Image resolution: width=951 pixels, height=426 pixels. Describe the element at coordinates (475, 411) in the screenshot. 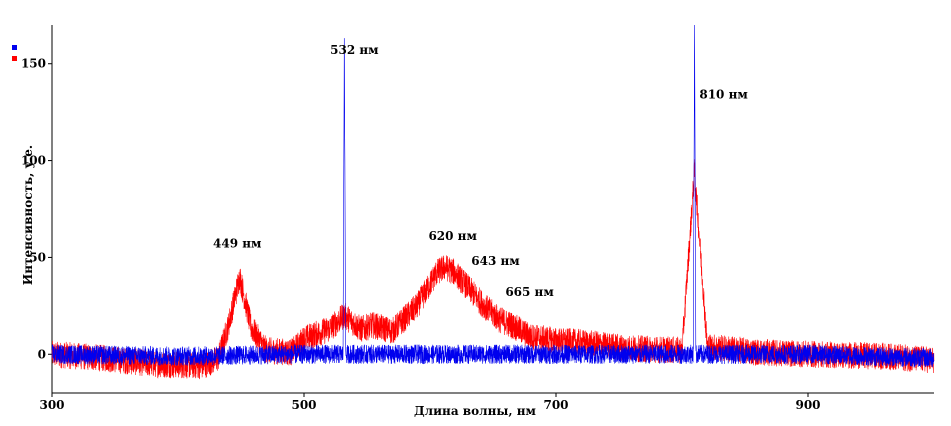

I see `x-axis-label: Длина волны, нм` at that location.